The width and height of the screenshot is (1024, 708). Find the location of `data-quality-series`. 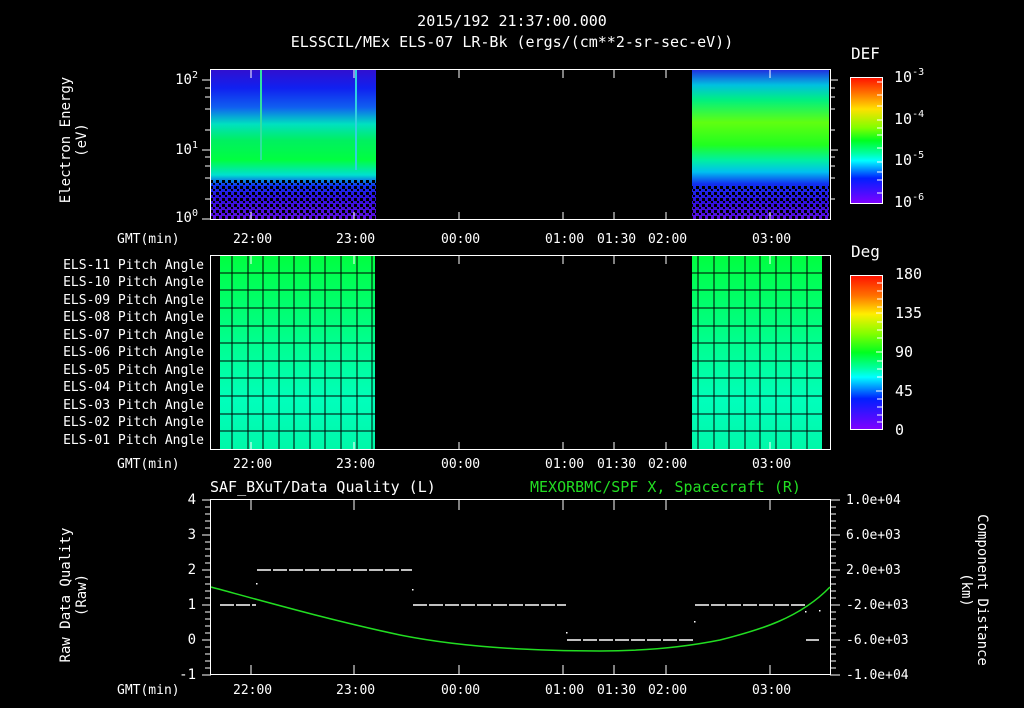

data-quality-series is located at coordinates (519, 605).